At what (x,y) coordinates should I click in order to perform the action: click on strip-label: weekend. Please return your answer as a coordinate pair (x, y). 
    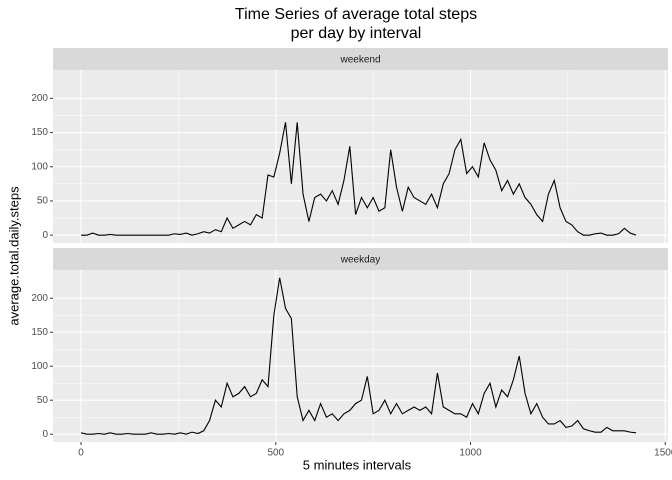
    Looking at the image, I should click on (359, 60).